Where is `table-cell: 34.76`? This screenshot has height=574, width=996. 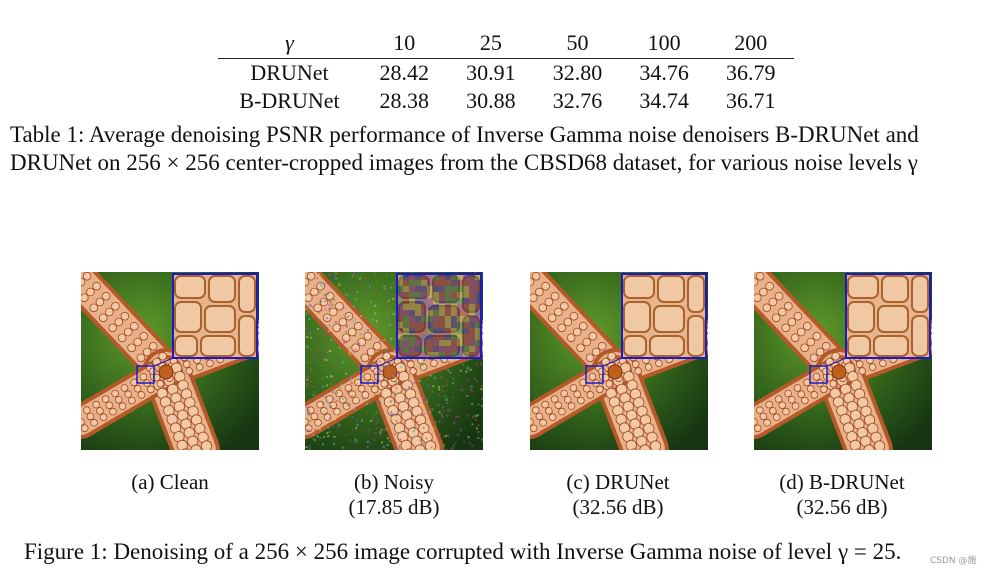 table-cell: 34.76 is located at coordinates (664, 72).